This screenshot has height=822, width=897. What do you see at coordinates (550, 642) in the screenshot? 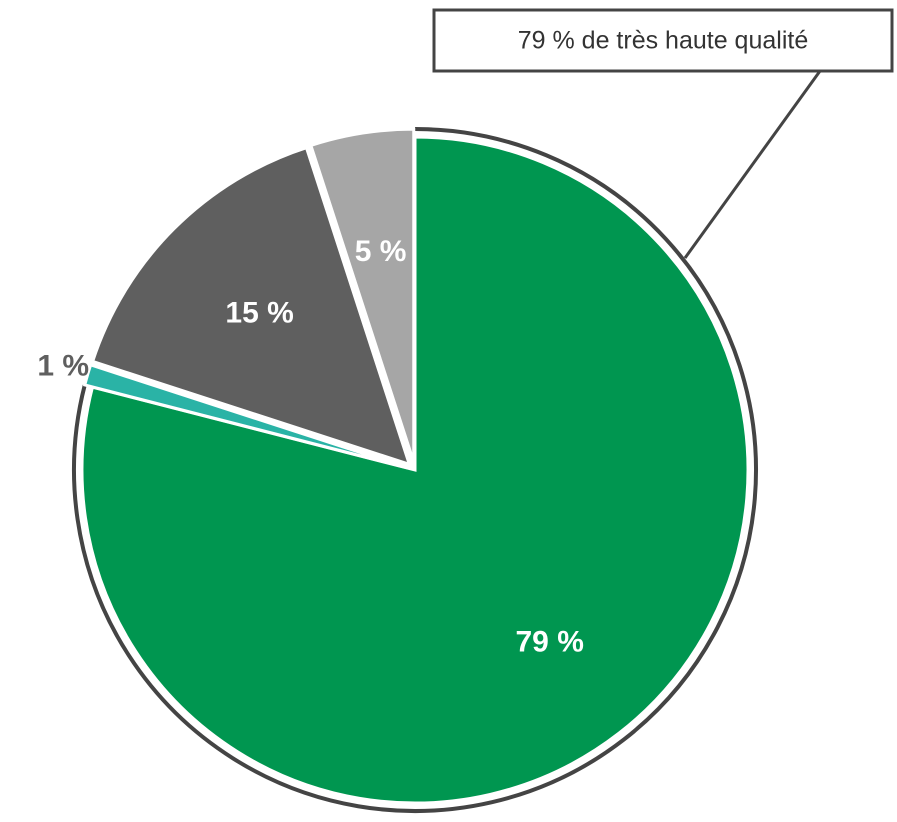
I see `value-label: 79 %` at bounding box center [550, 642].